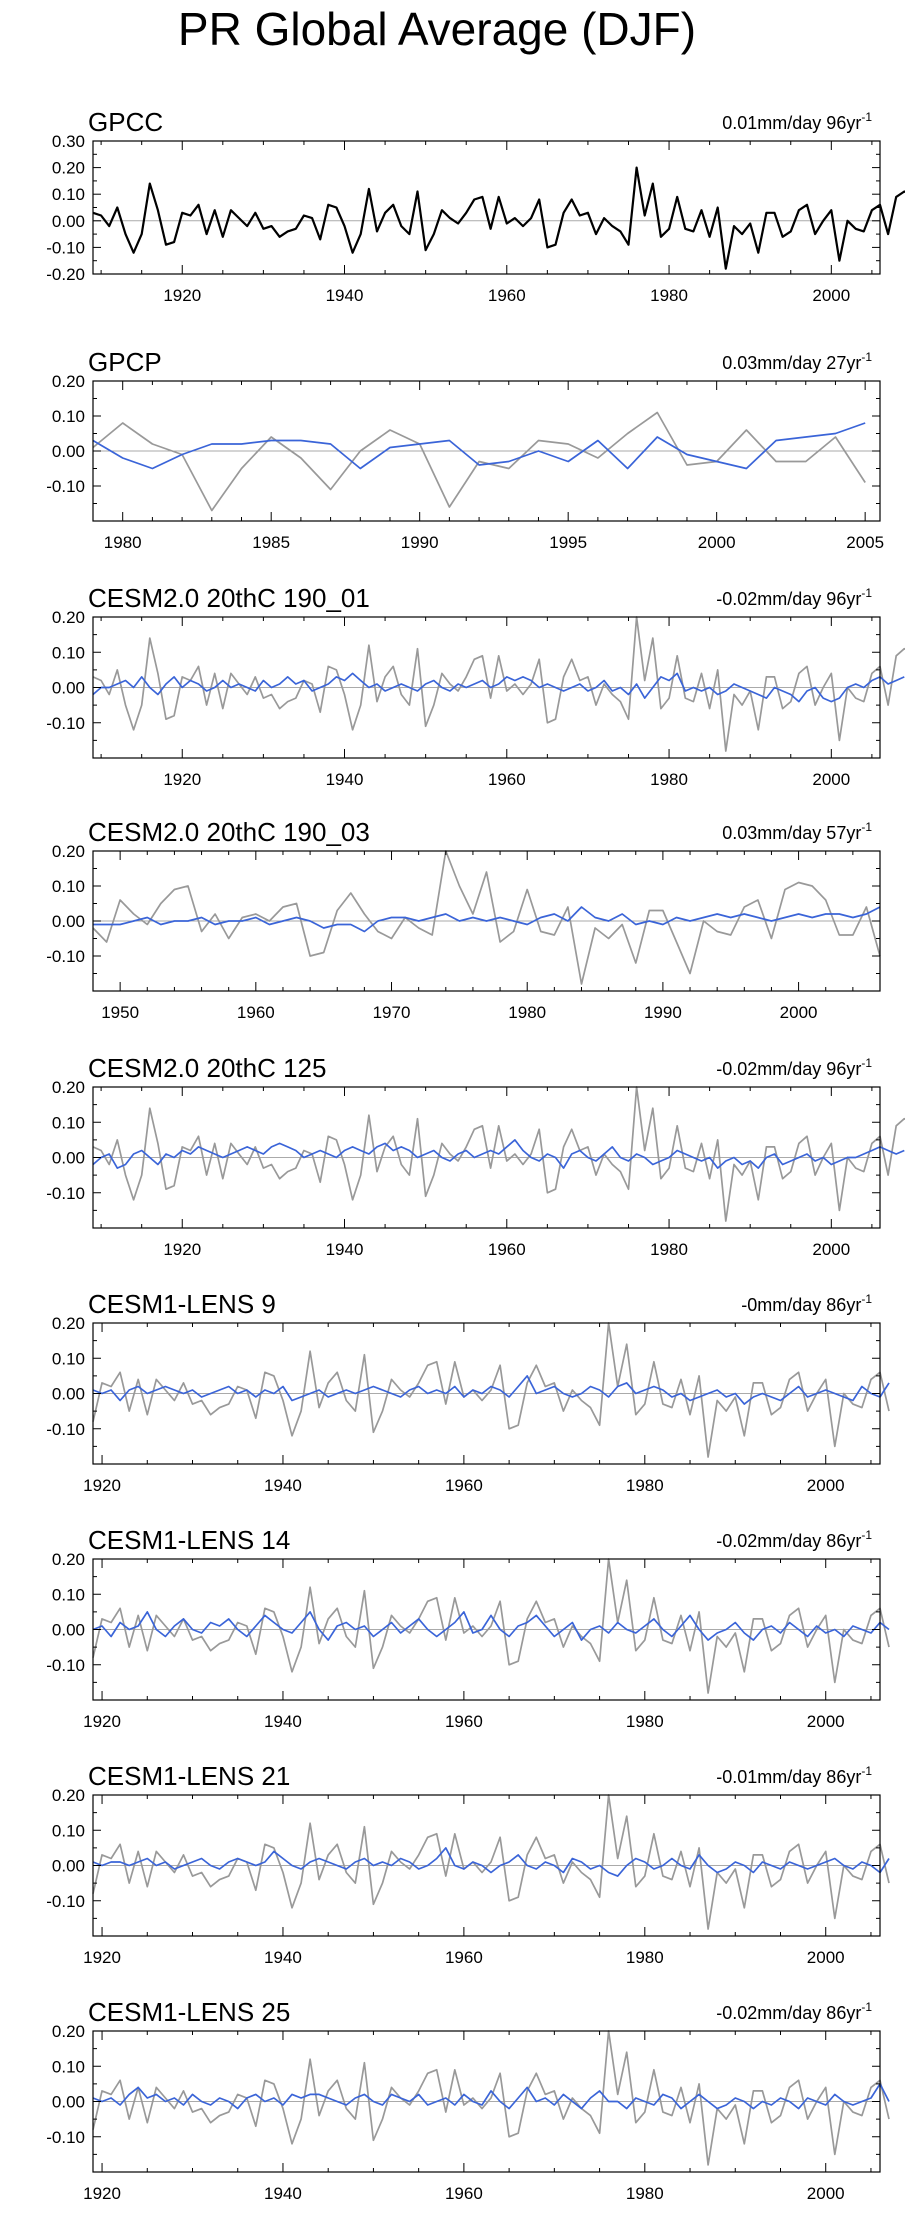 The width and height of the screenshot is (905, 2219). Describe the element at coordinates (207, 1068) in the screenshot. I see `panel-title: CESM2.0 20thC 125` at that location.